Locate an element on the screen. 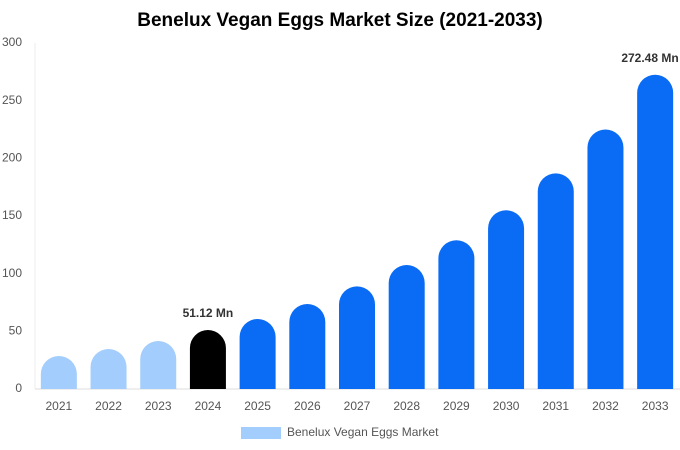  x-tick-label: 2029 is located at coordinates (456, 406).